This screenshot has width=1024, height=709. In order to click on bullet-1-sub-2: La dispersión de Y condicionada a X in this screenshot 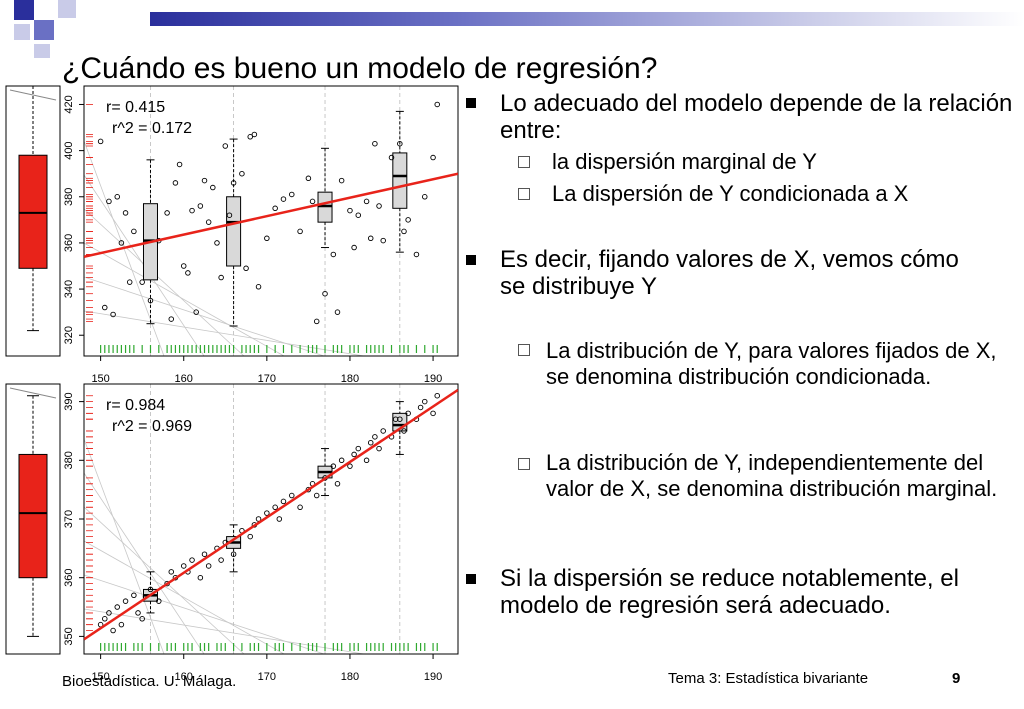, I will do `click(730, 193)`.